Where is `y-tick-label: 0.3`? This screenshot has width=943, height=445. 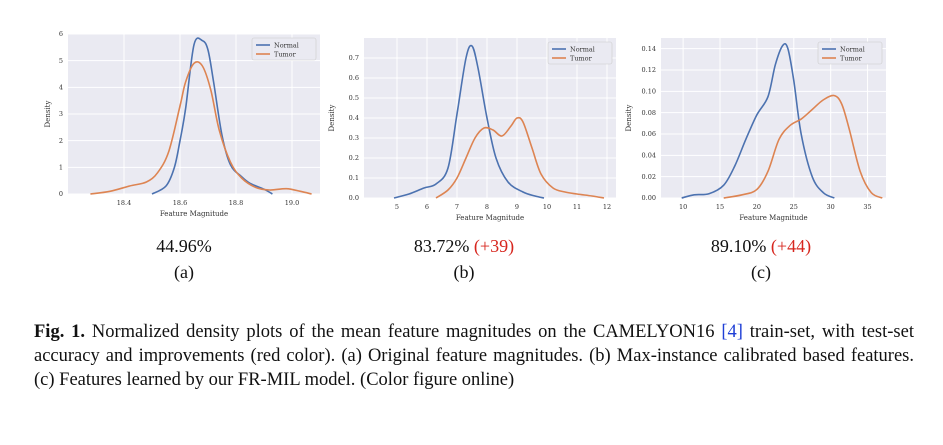 y-tick-label: 0.3 is located at coordinates (354, 138).